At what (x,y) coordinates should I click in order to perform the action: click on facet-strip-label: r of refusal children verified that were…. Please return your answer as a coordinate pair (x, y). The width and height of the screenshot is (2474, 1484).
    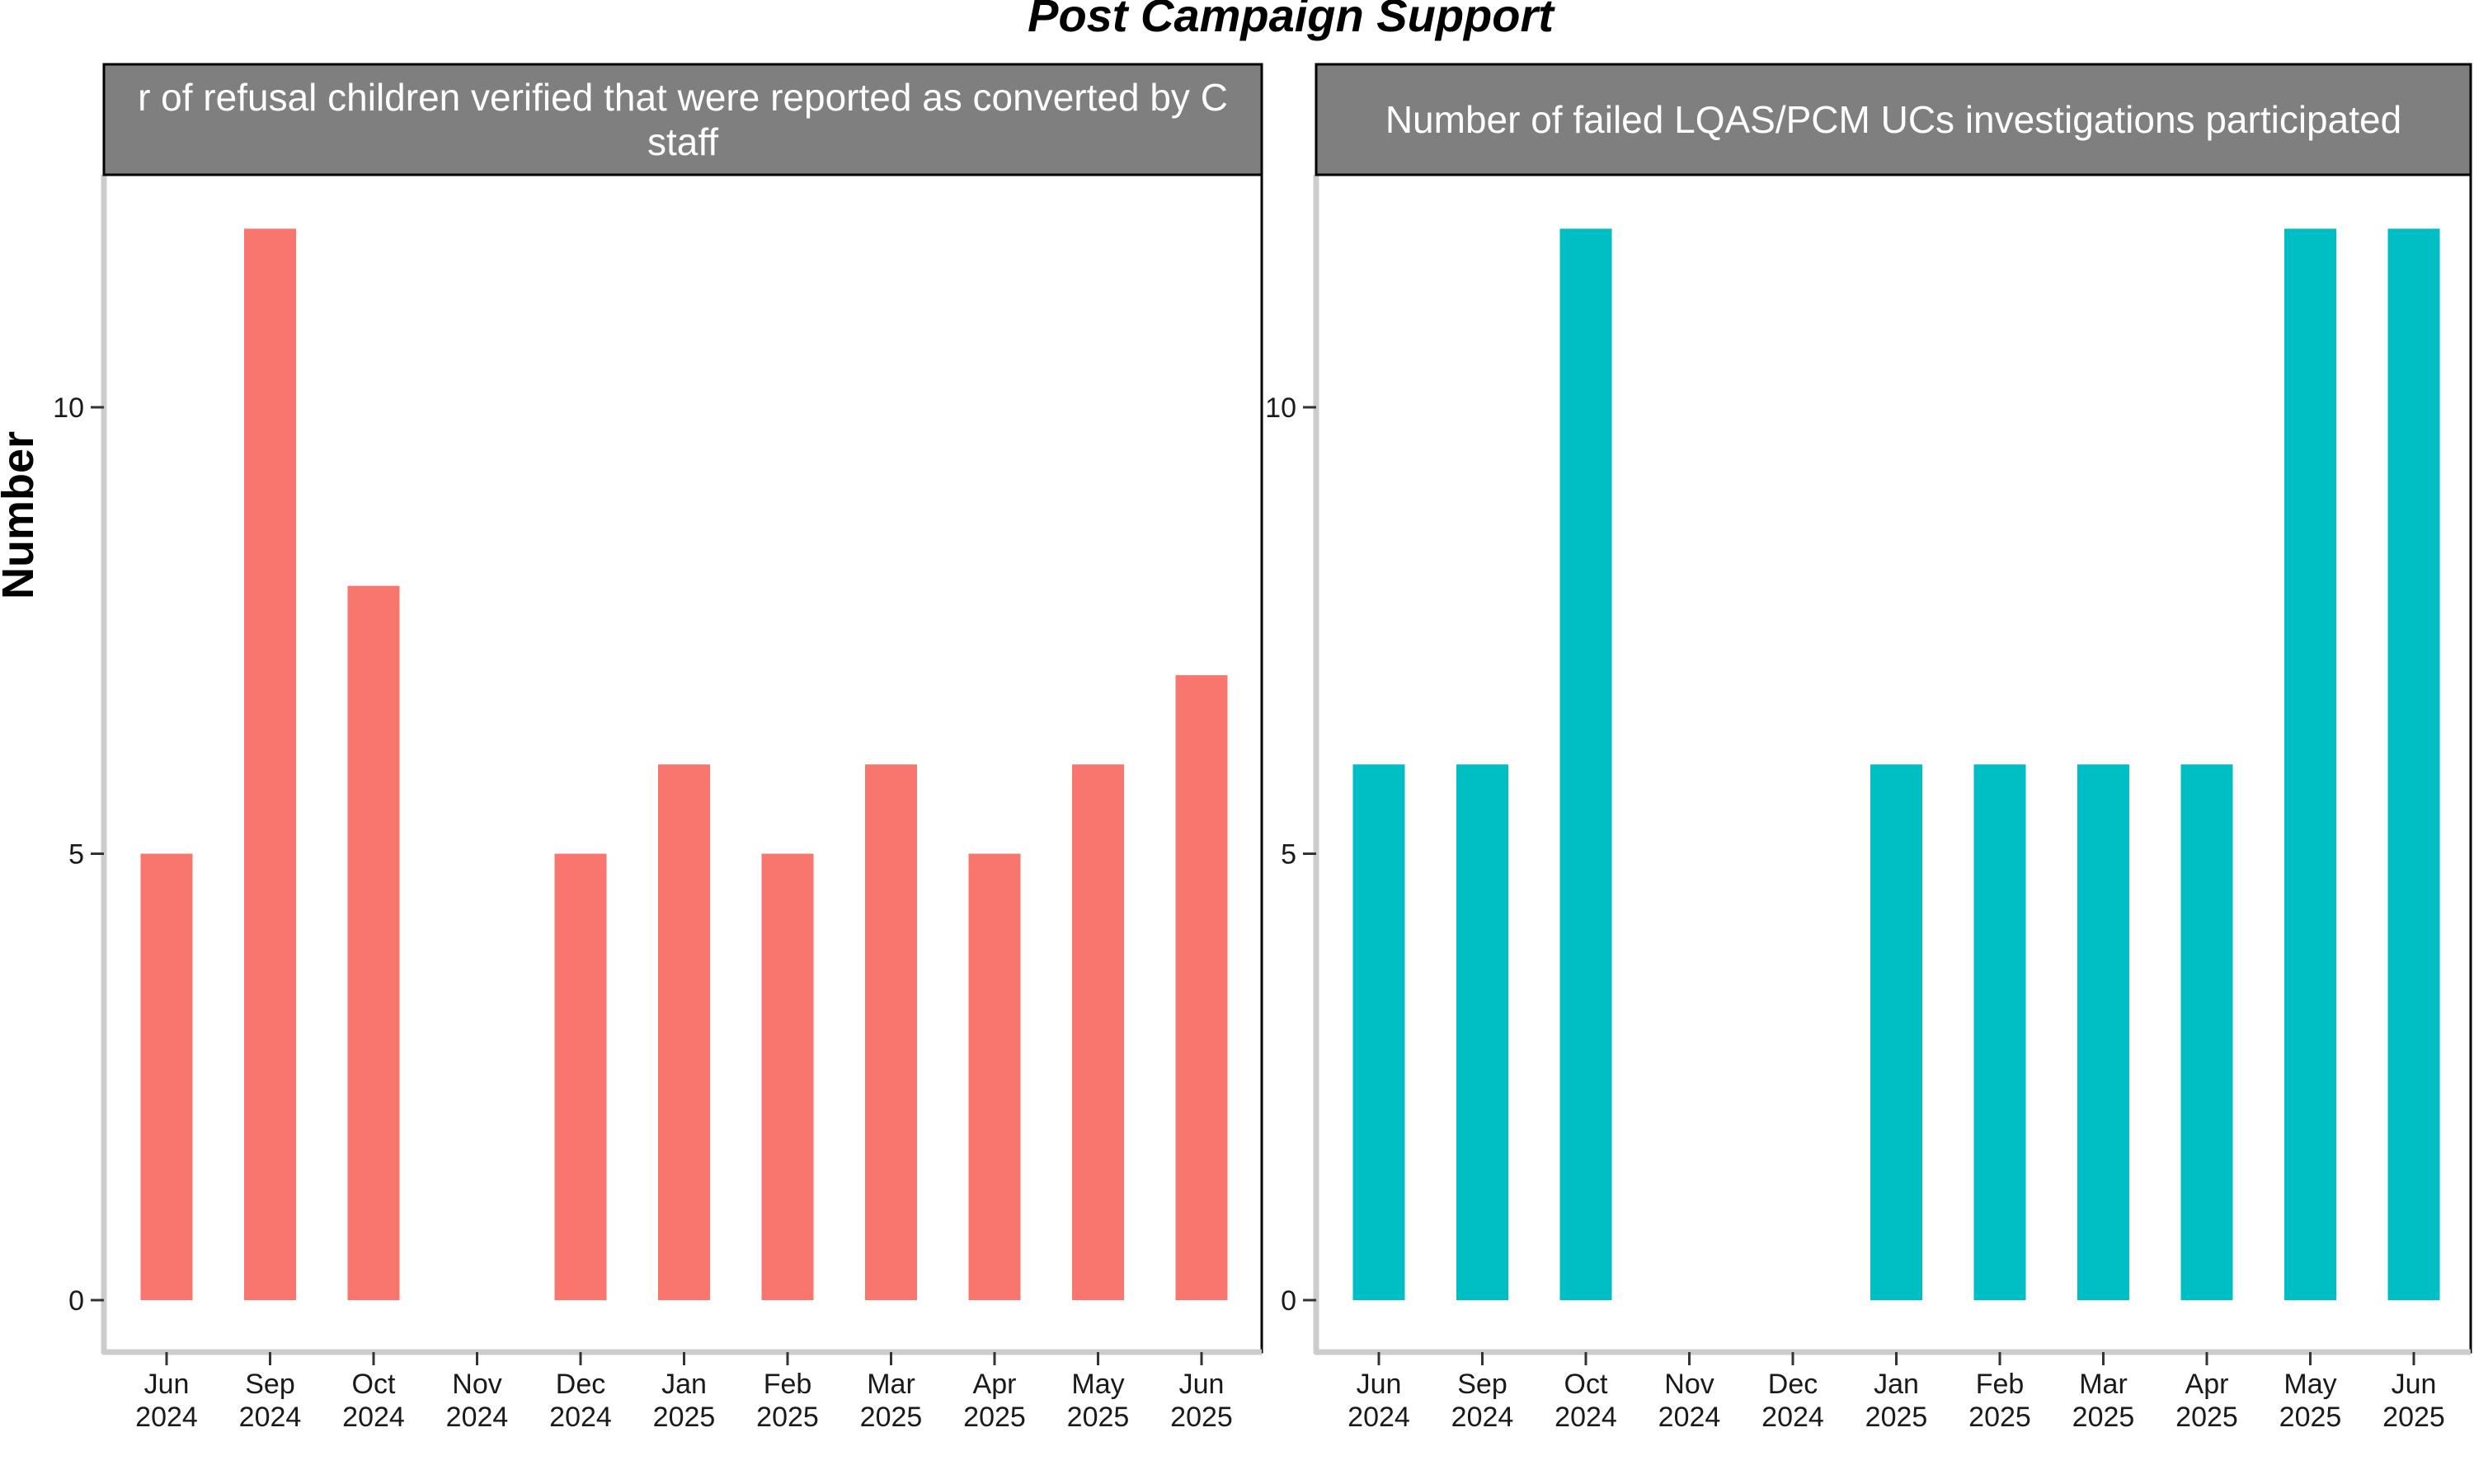
    Looking at the image, I should click on (683, 97).